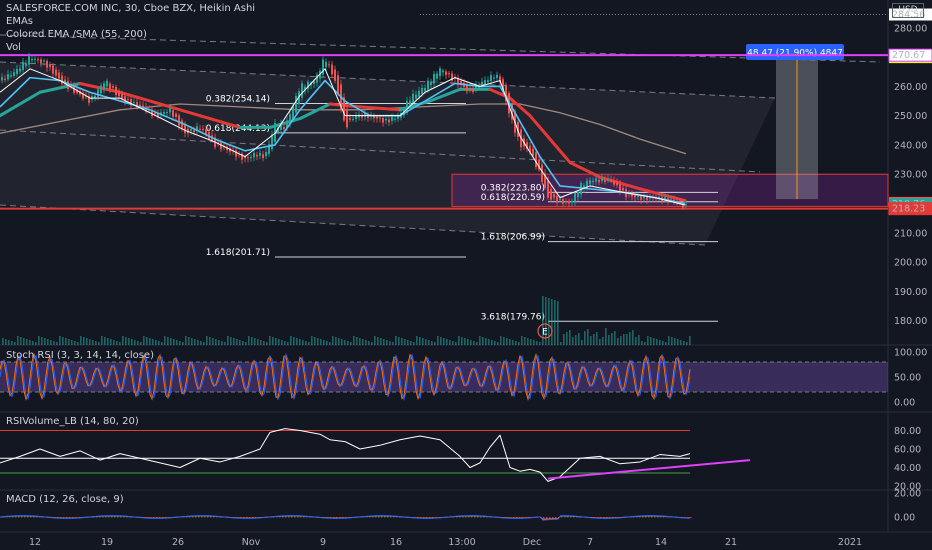  What do you see at coordinates (908, 15) in the screenshot?
I see `price-badge-label: 284.56` at bounding box center [908, 15].